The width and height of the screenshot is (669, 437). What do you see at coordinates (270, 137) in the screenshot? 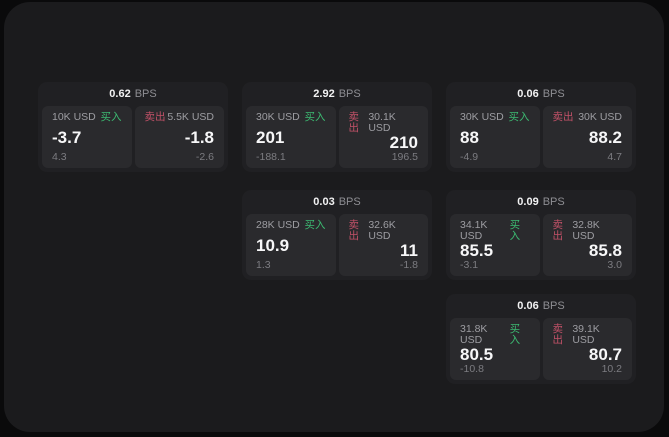
I see `buy-quote-value: 201` at bounding box center [270, 137].